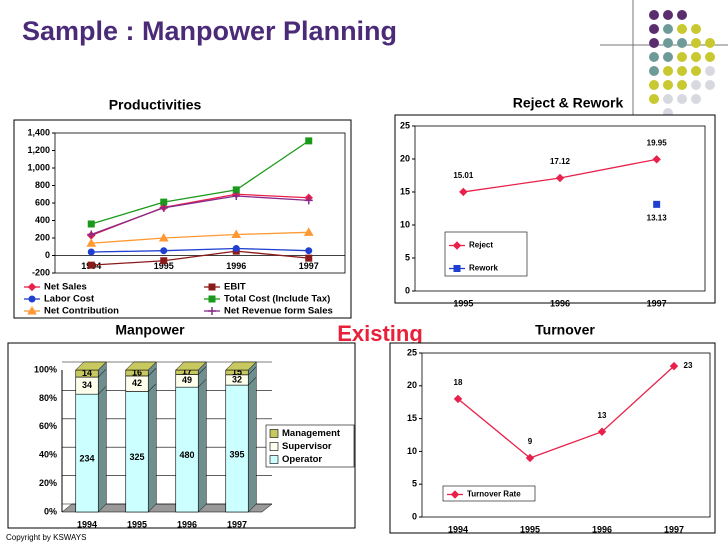 Image resolution: width=728 pixels, height=546 pixels. What do you see at coordinates (302, 459) in the screenshot?
I see `legend-label: Operator` at bounding box center [302, 459].